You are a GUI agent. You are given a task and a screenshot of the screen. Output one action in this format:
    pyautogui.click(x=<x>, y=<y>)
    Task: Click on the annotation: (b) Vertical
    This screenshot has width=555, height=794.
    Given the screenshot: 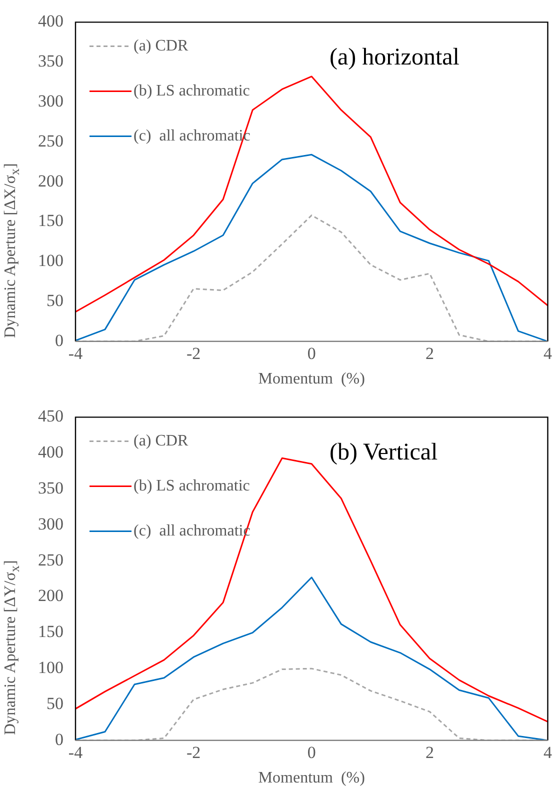 What is the action you would take?
    pyautogui.click(x=384, y=452)
    